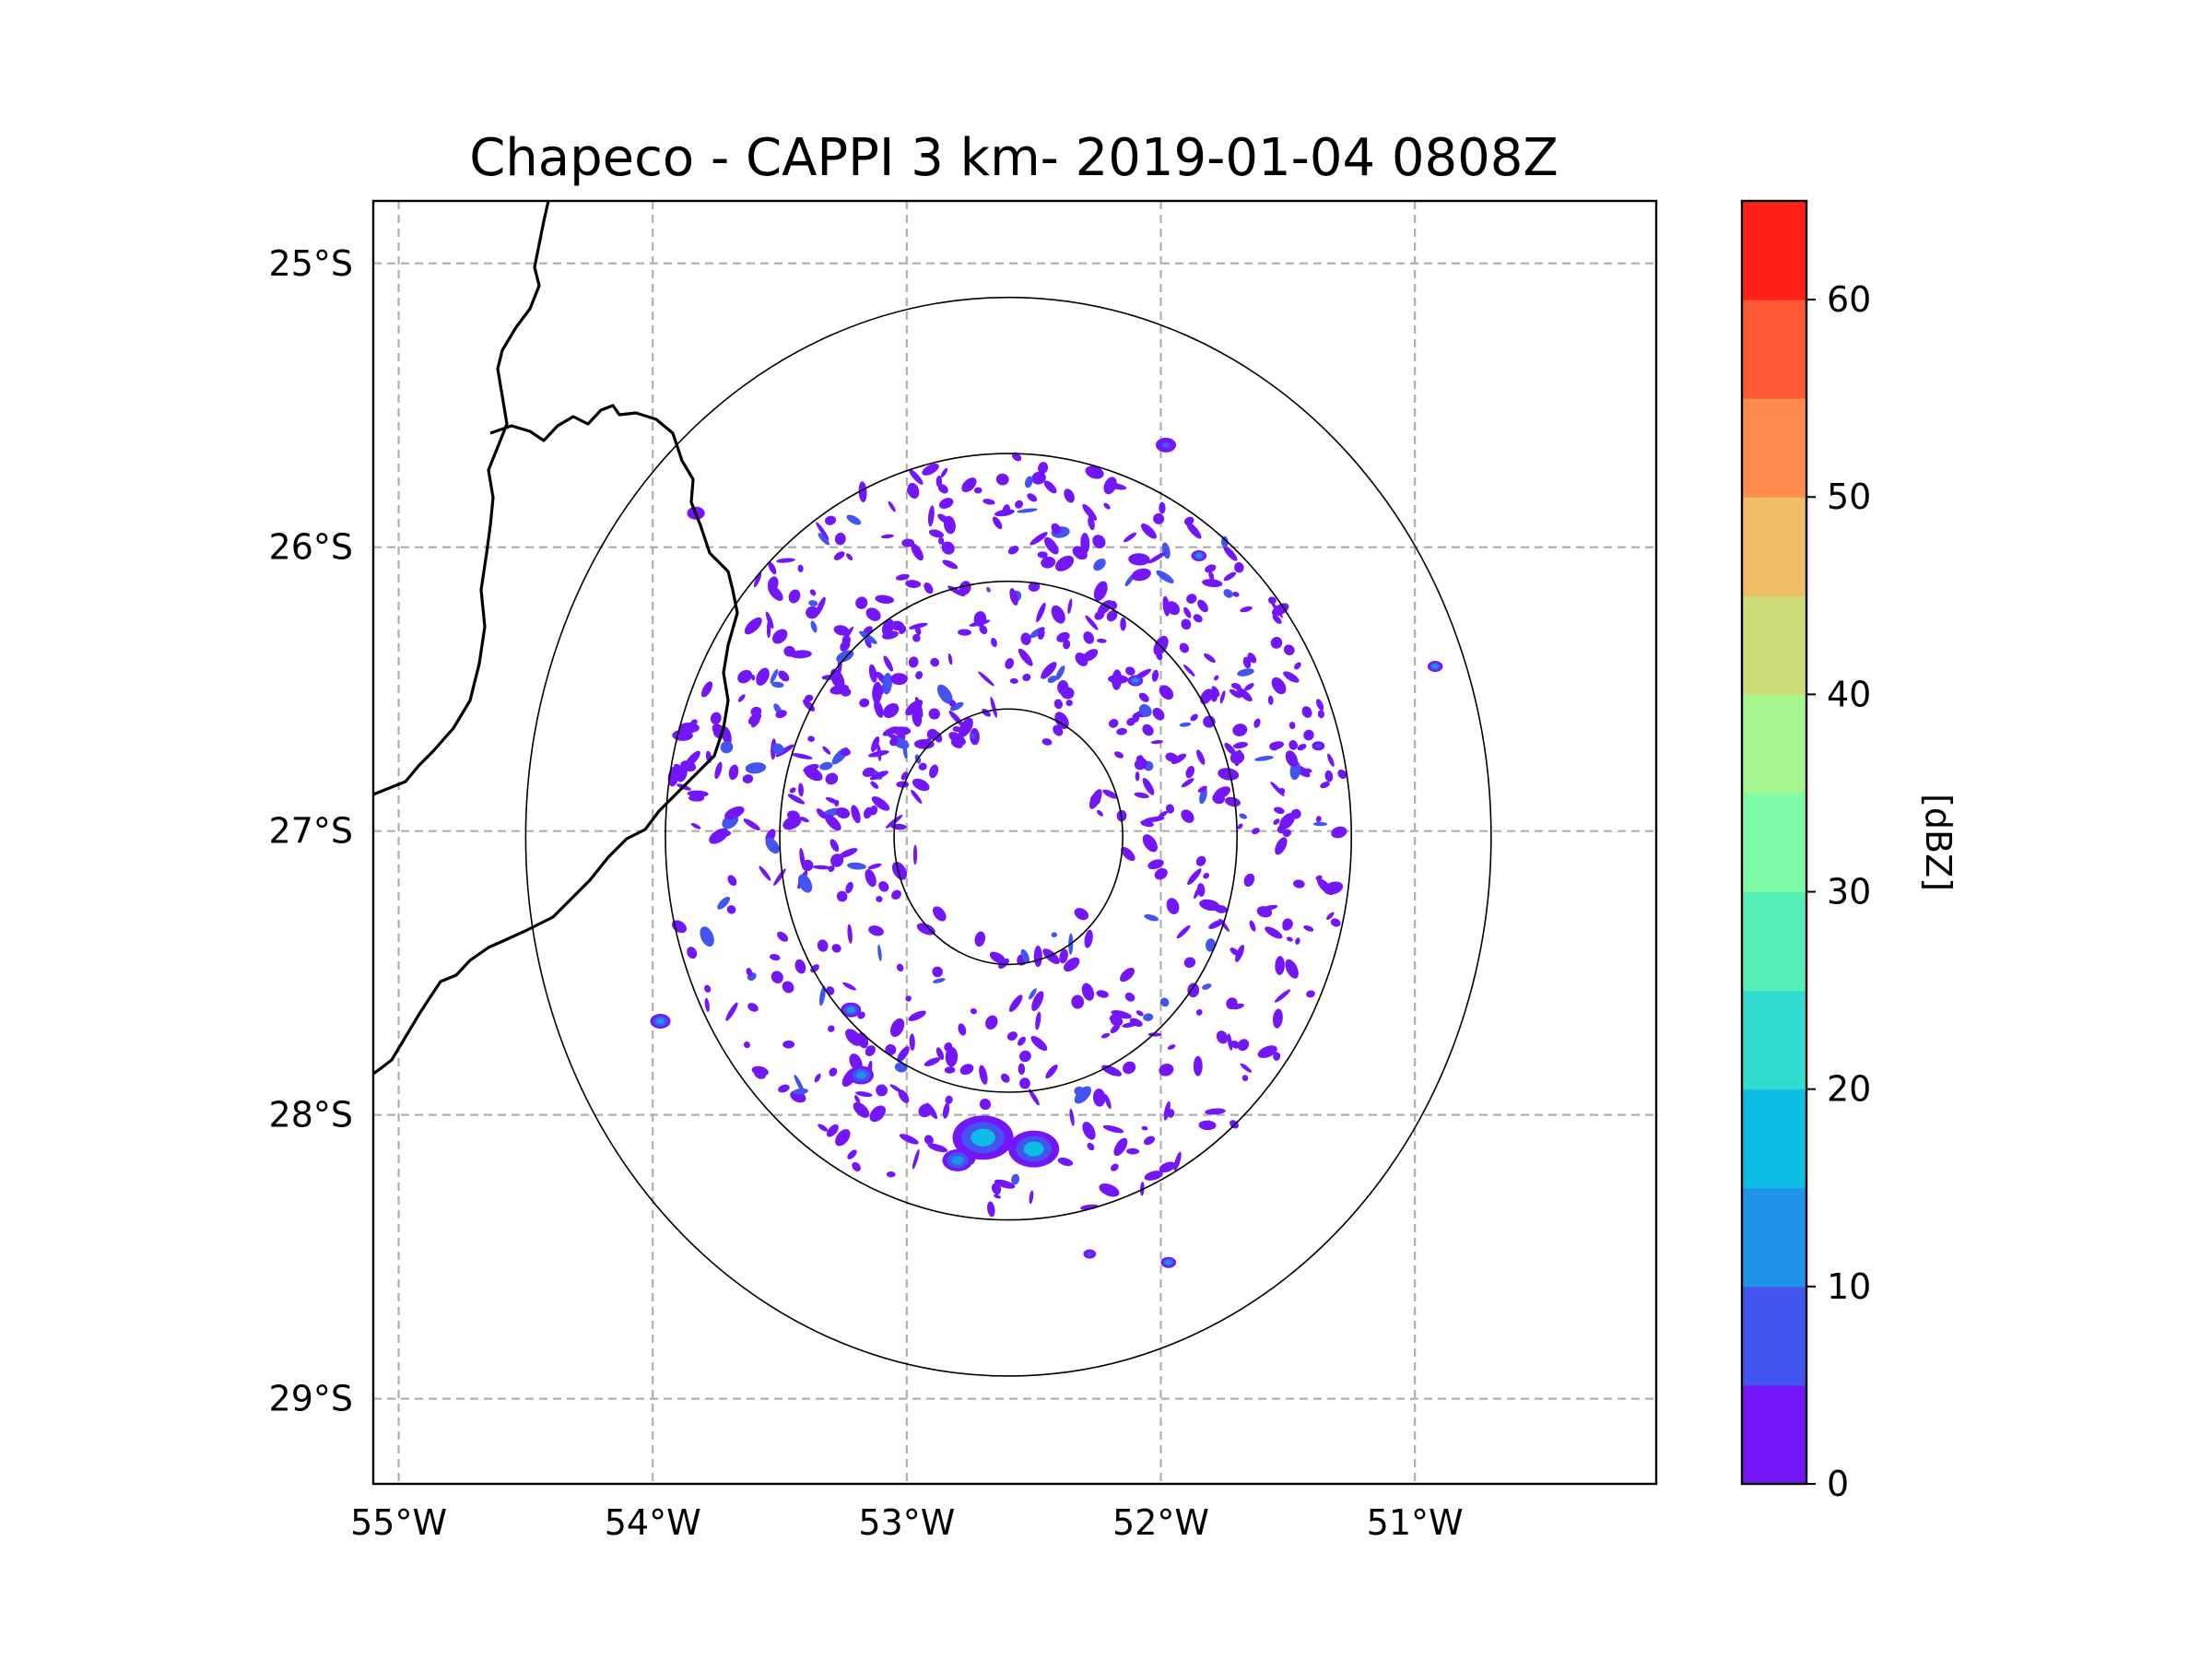 The image size is (2212, 1659). Describe the element at coordinates (1849, 299) in the screenshot. I see `colorbar-tick-label: 60` at that location.